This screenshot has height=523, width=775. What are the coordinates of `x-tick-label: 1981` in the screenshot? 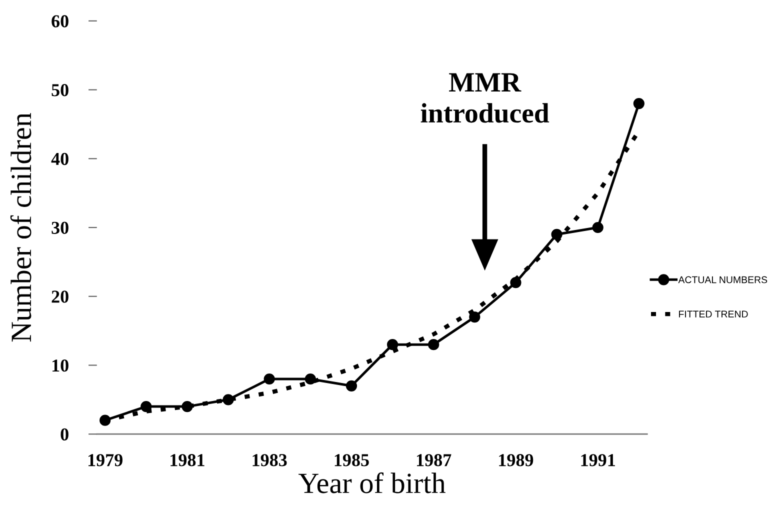 It's located at (187, 460).